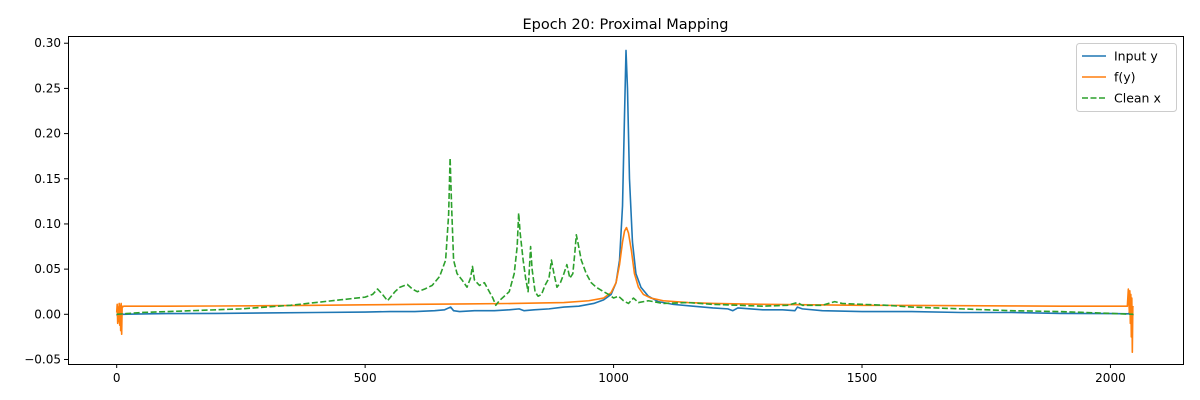 The width and height of the screenshot is (1200, 400). Describe the element at coordinates (862, 378) in the screenshot. I see `x-tick-label: 1500` at that location.